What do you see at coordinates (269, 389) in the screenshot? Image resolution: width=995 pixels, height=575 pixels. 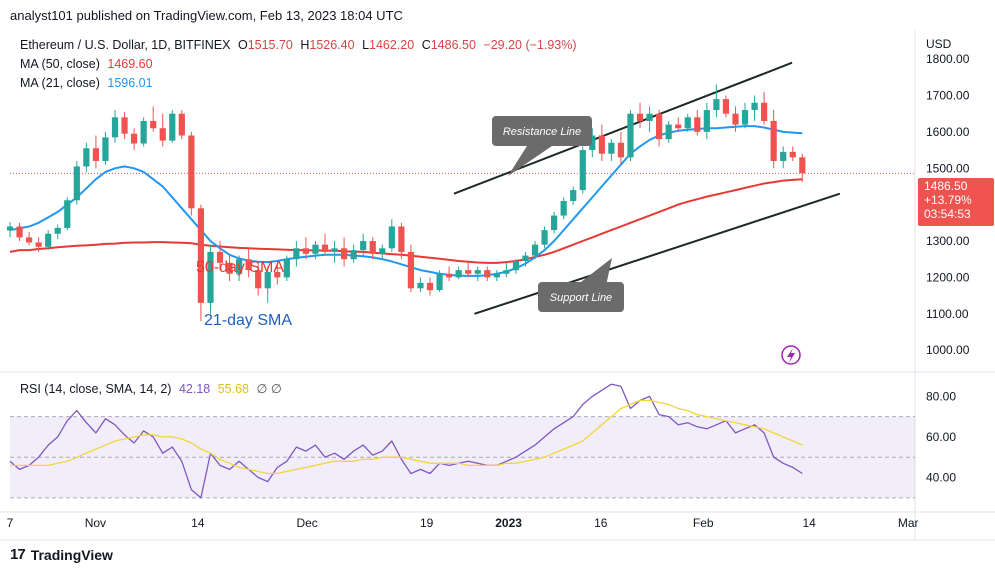 I see `rsi-extra: ∅ ∅` at bounding box center [269, 389].